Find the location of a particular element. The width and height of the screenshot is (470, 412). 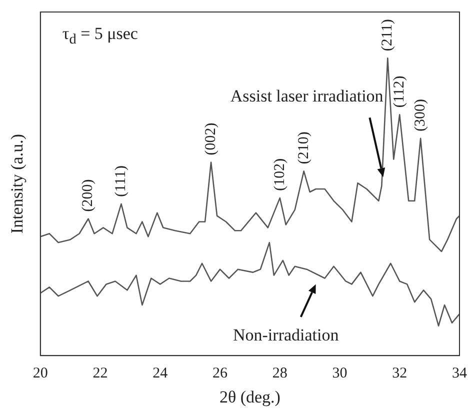

x-tick-label: 26 is located at coordinates (220, 374).